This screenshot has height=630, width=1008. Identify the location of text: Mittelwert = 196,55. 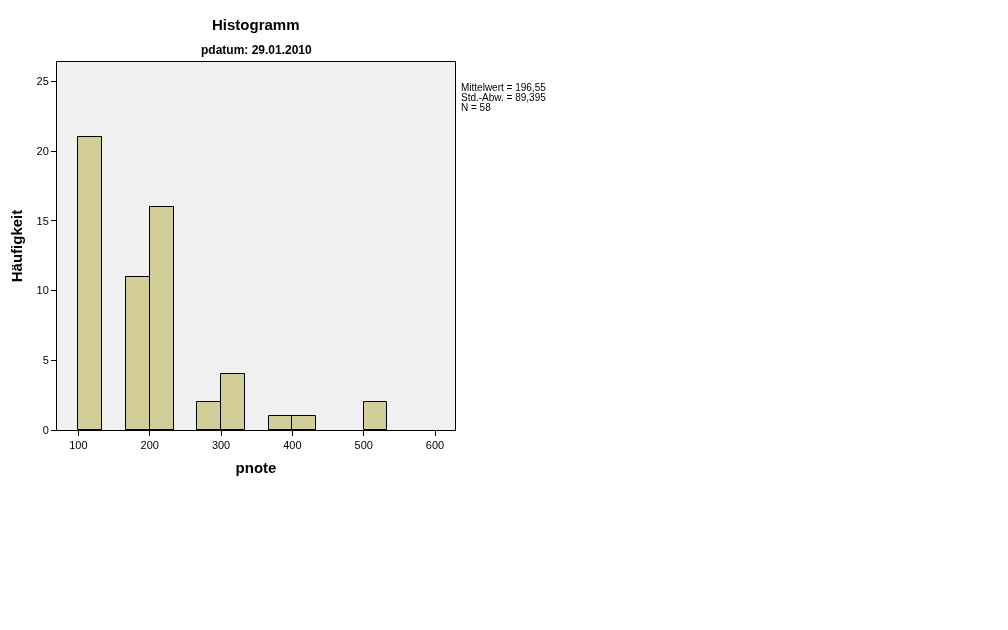
(504, 87).